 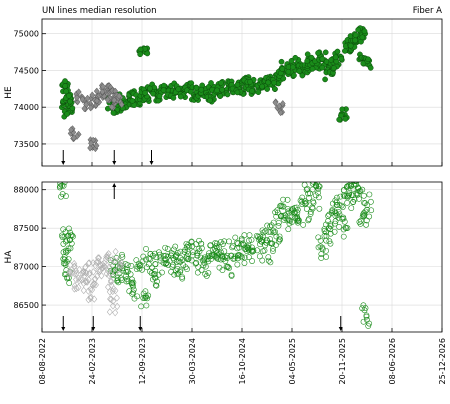 What do you see at coordinates (392, 361) in the screenshot?
I see `x-tick-label: 08-06-2026` at bounding box center [392, 361].